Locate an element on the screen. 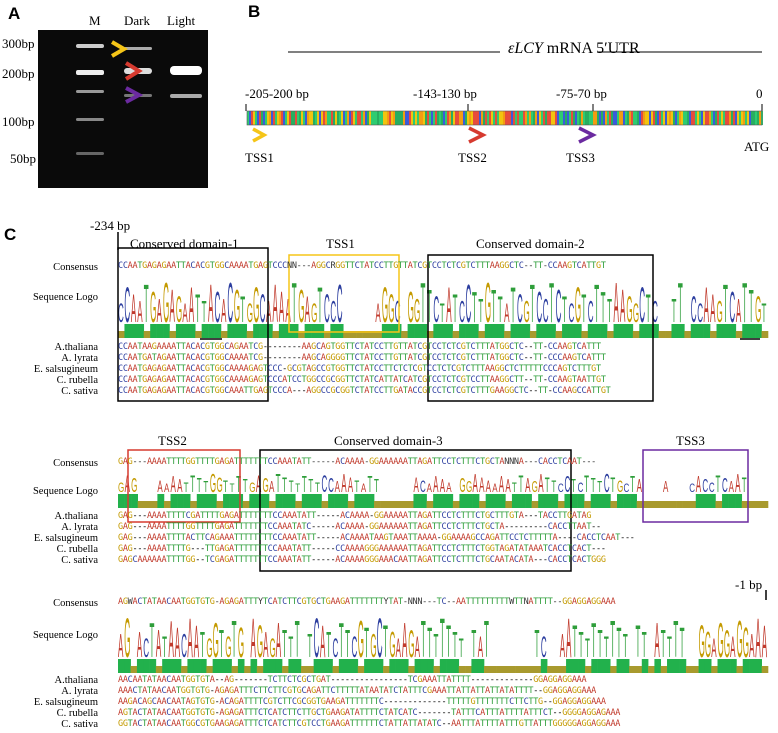 The image size is (778, 733). gel-marker-300: 300bp is located at coordinates (18, 43).